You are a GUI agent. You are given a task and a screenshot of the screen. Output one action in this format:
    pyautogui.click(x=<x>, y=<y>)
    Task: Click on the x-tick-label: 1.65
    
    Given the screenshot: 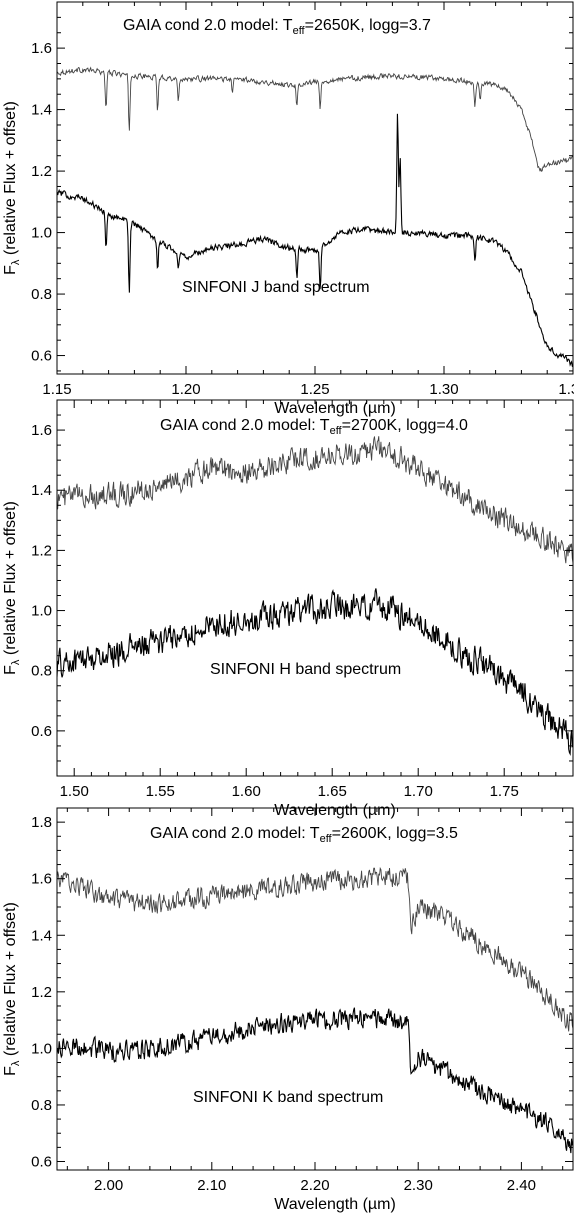 What is the action you would take?
    pyautogui.click(x=332, y=791)
    